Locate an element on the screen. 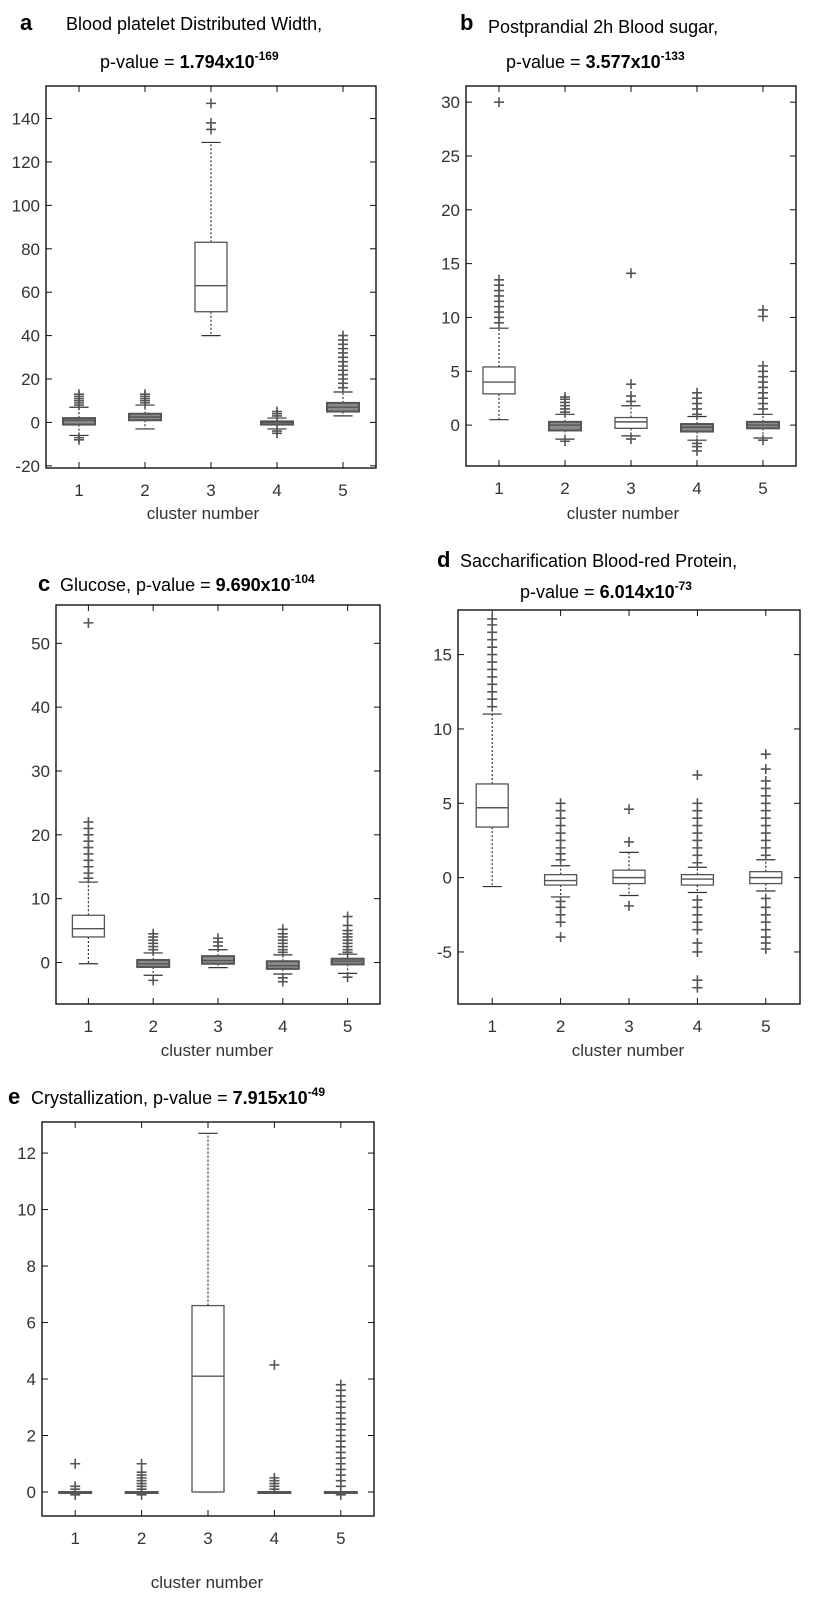 This screenshot has height=1603, width=814. panel-a-title-line1: Blood platelet Distributed Width, is located at coordinates (194, 24).